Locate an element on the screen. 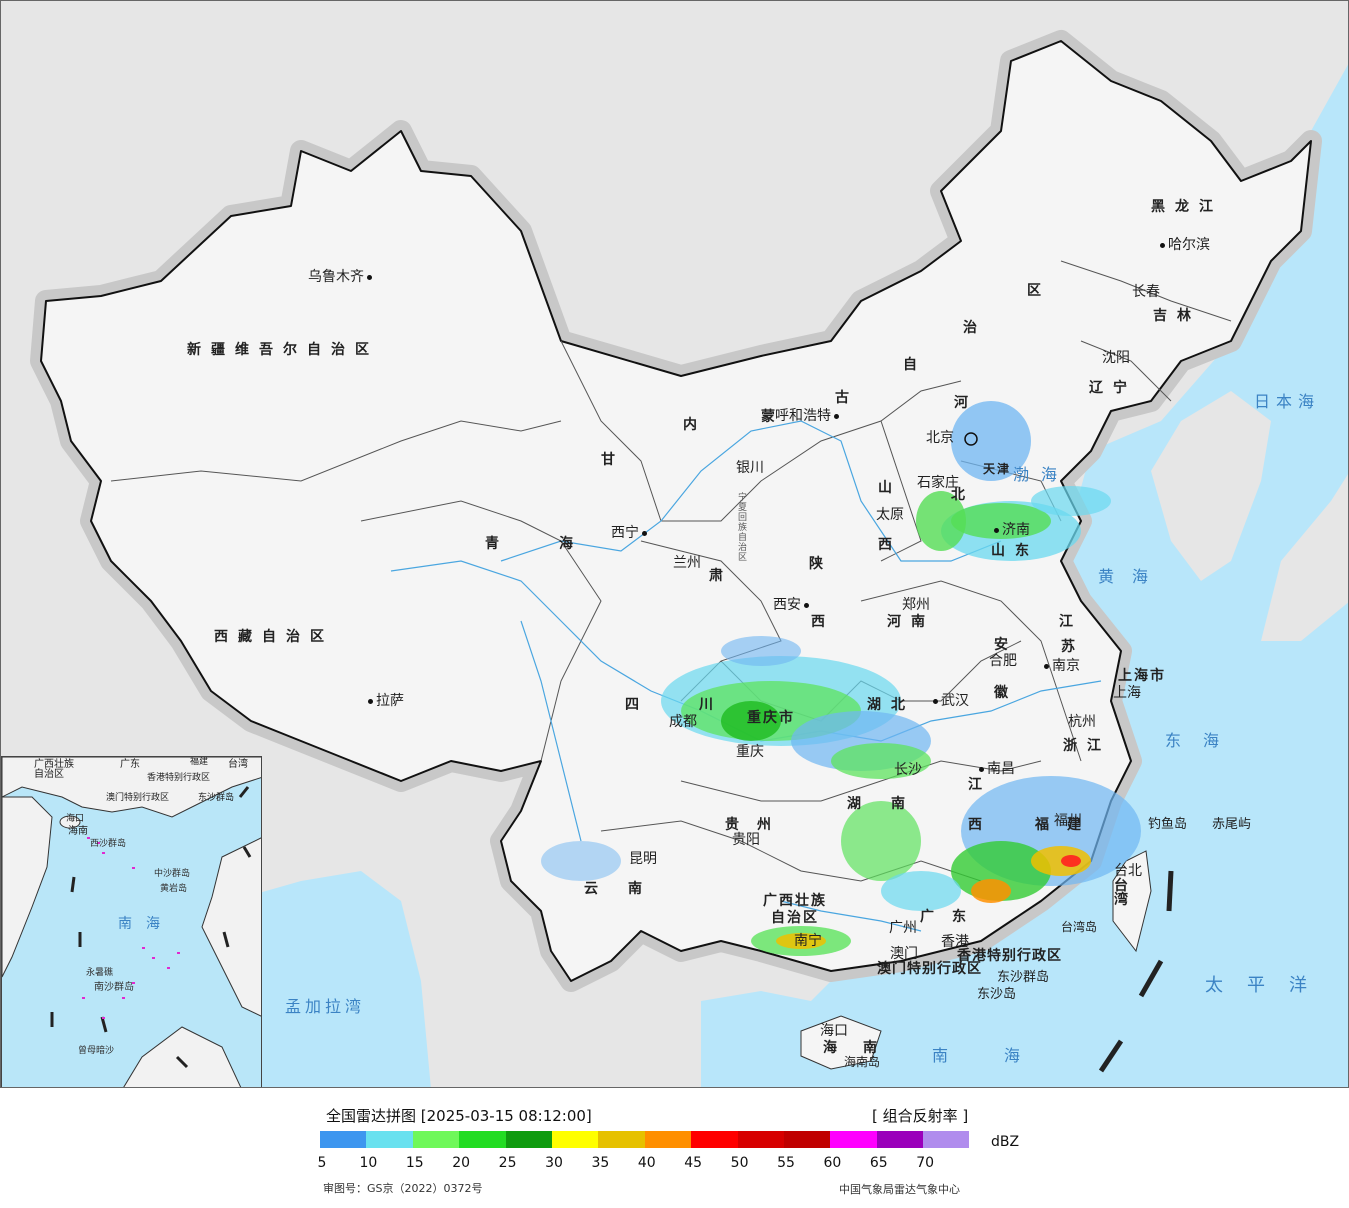  province-label-liaoning: 辽宁 is located at coordinates (1113, 388).